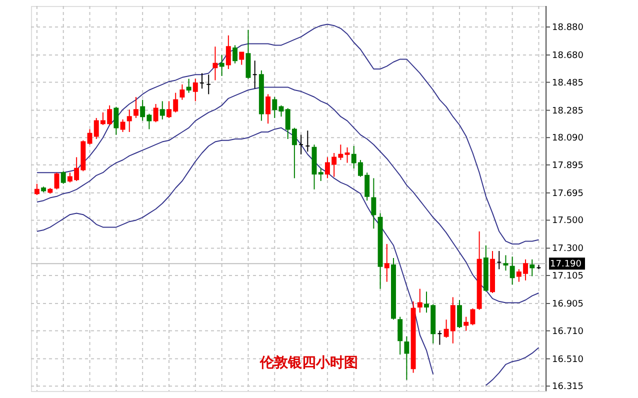  I want to click on text: 伦敦银四小时图, so click(308, 362).